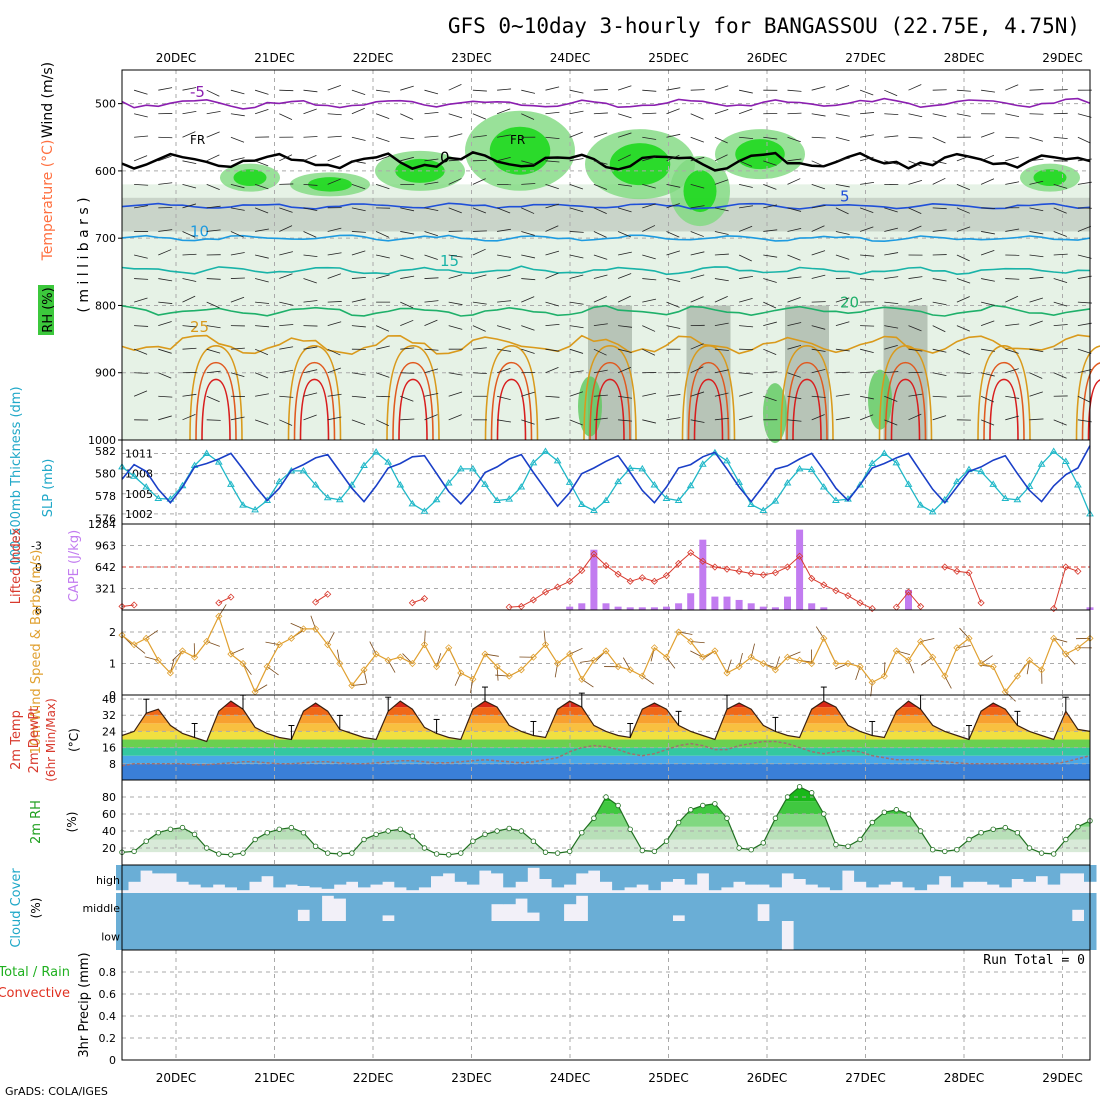 This screenshot has height=1100, width=1100. I want to click on temp-tick-label: 32, so click(109, 715).